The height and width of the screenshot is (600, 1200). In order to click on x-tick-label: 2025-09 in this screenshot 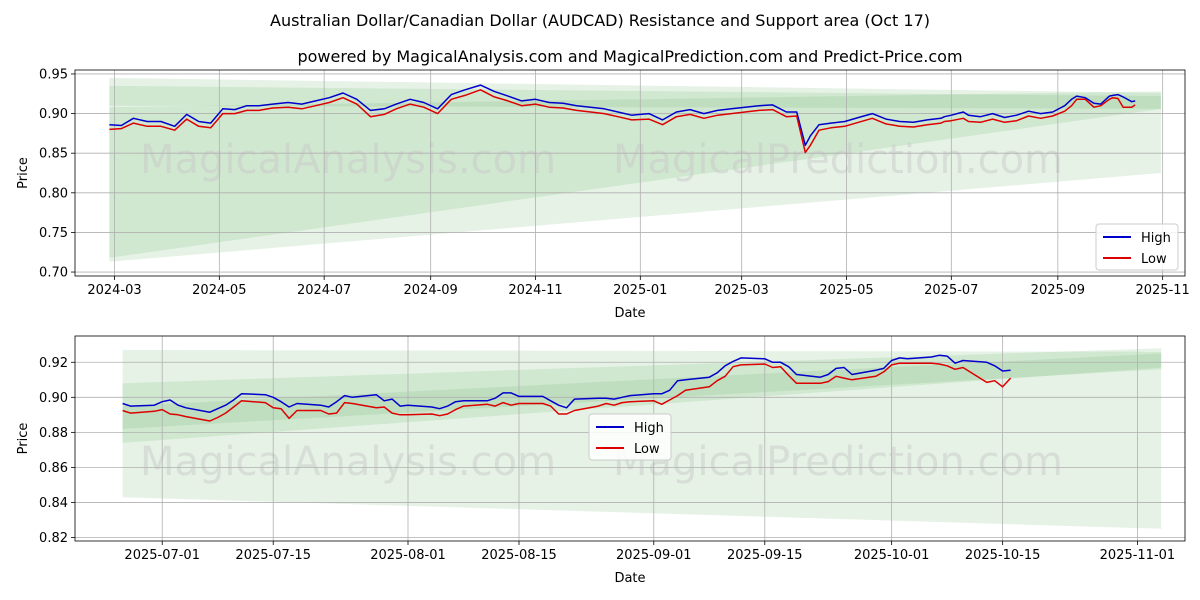, I will do `click(1058, 290)`.